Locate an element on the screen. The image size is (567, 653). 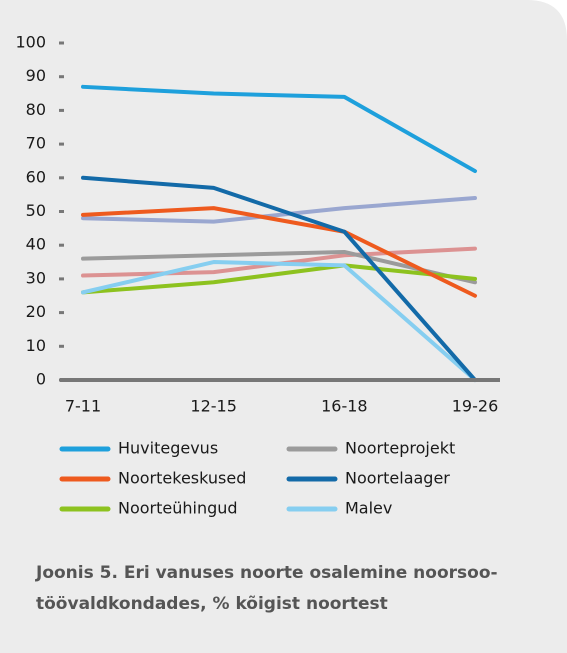
legend-label: Noorteühingud is located at coordinates (178, 508).